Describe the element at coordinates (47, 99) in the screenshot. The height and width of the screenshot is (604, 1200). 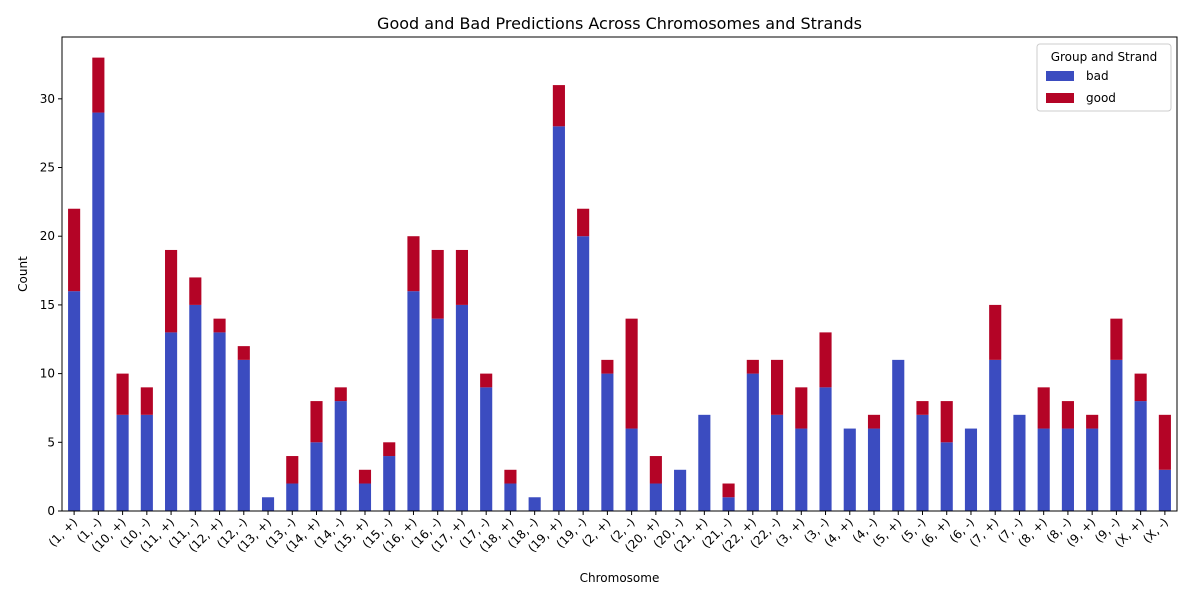
I see `y-tick-label: 30` at that location.